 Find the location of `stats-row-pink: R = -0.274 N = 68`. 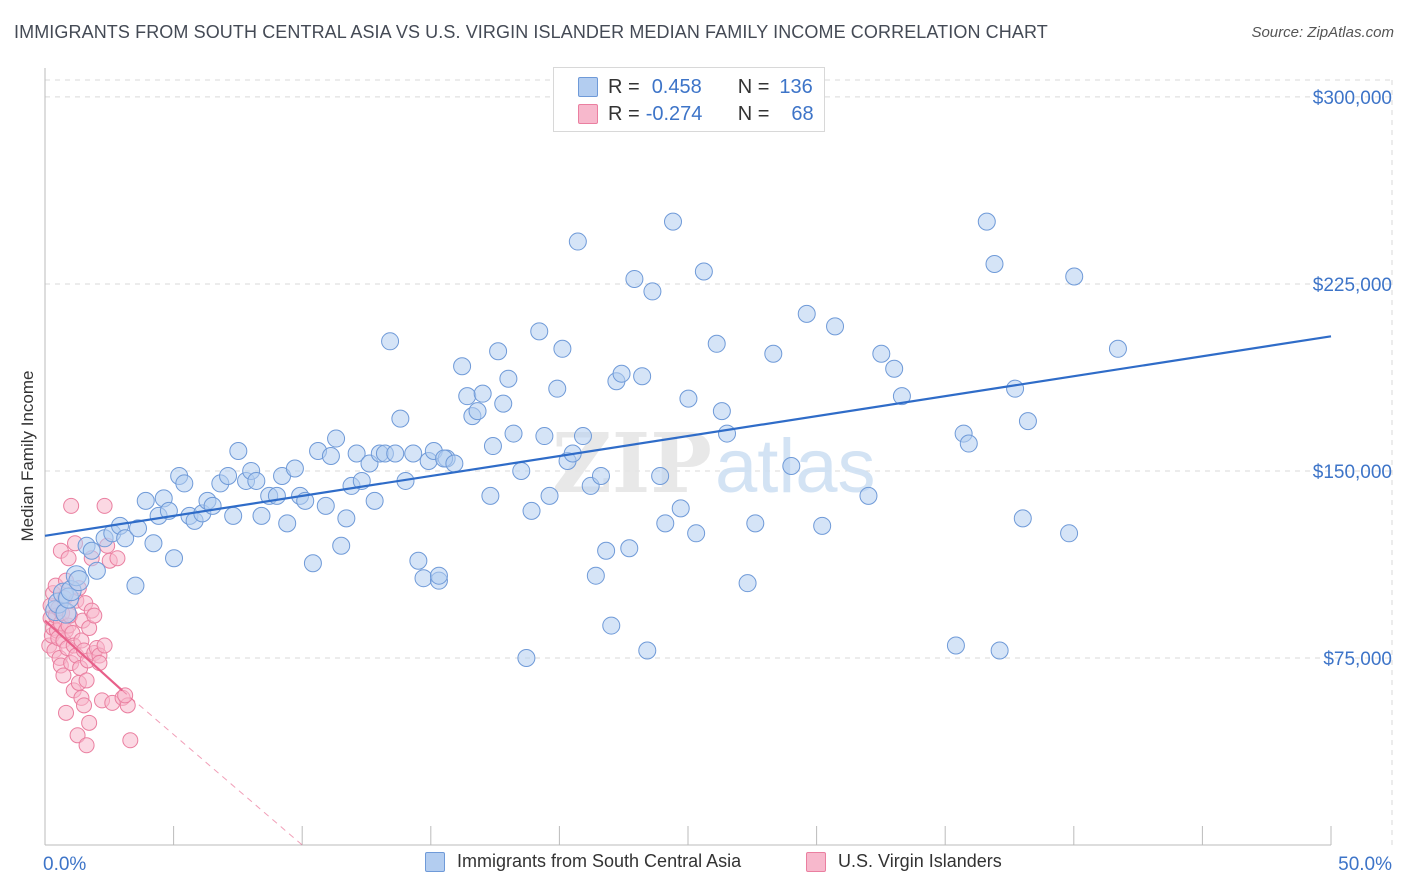

stats-row-pink: R = -0.274 N = 68 is located at coordinates (696, 114).